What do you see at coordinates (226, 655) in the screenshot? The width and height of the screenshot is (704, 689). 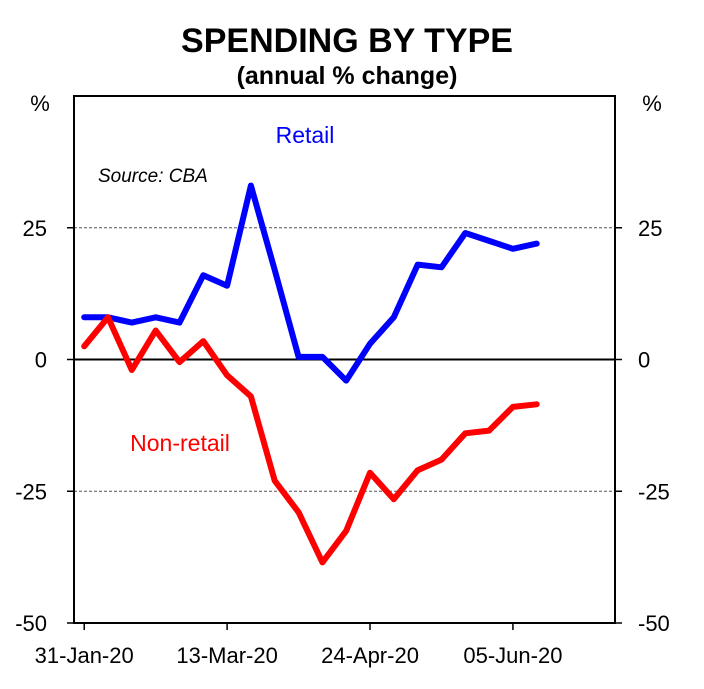 I see `x-tick-label: 13-Mar-20` at bounding box center [226, 655].